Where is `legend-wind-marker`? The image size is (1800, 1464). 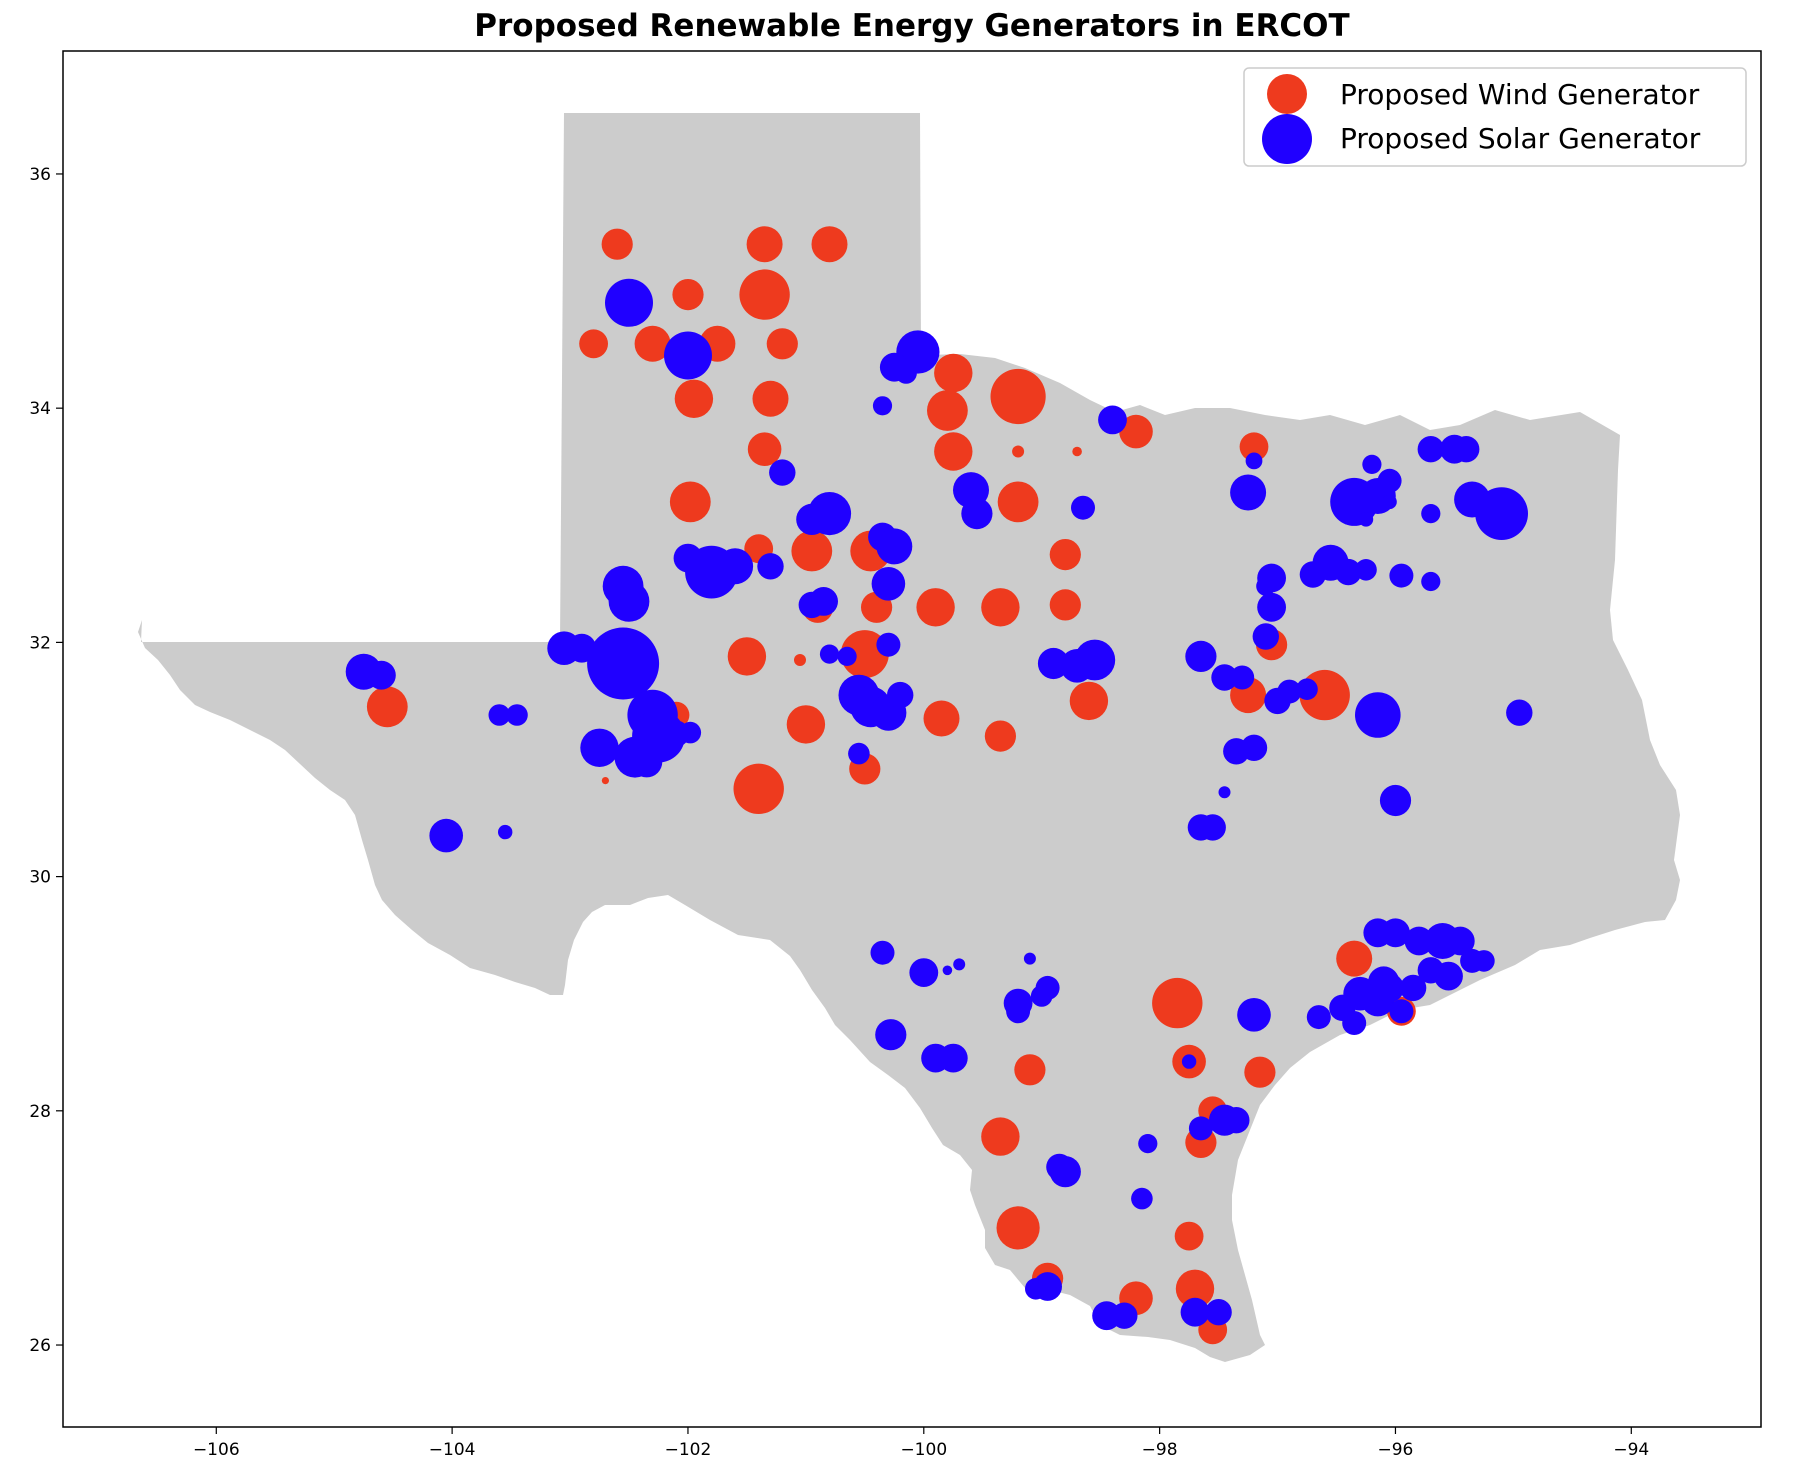 legend-wind-marker is located at coordinates (1287, 94).